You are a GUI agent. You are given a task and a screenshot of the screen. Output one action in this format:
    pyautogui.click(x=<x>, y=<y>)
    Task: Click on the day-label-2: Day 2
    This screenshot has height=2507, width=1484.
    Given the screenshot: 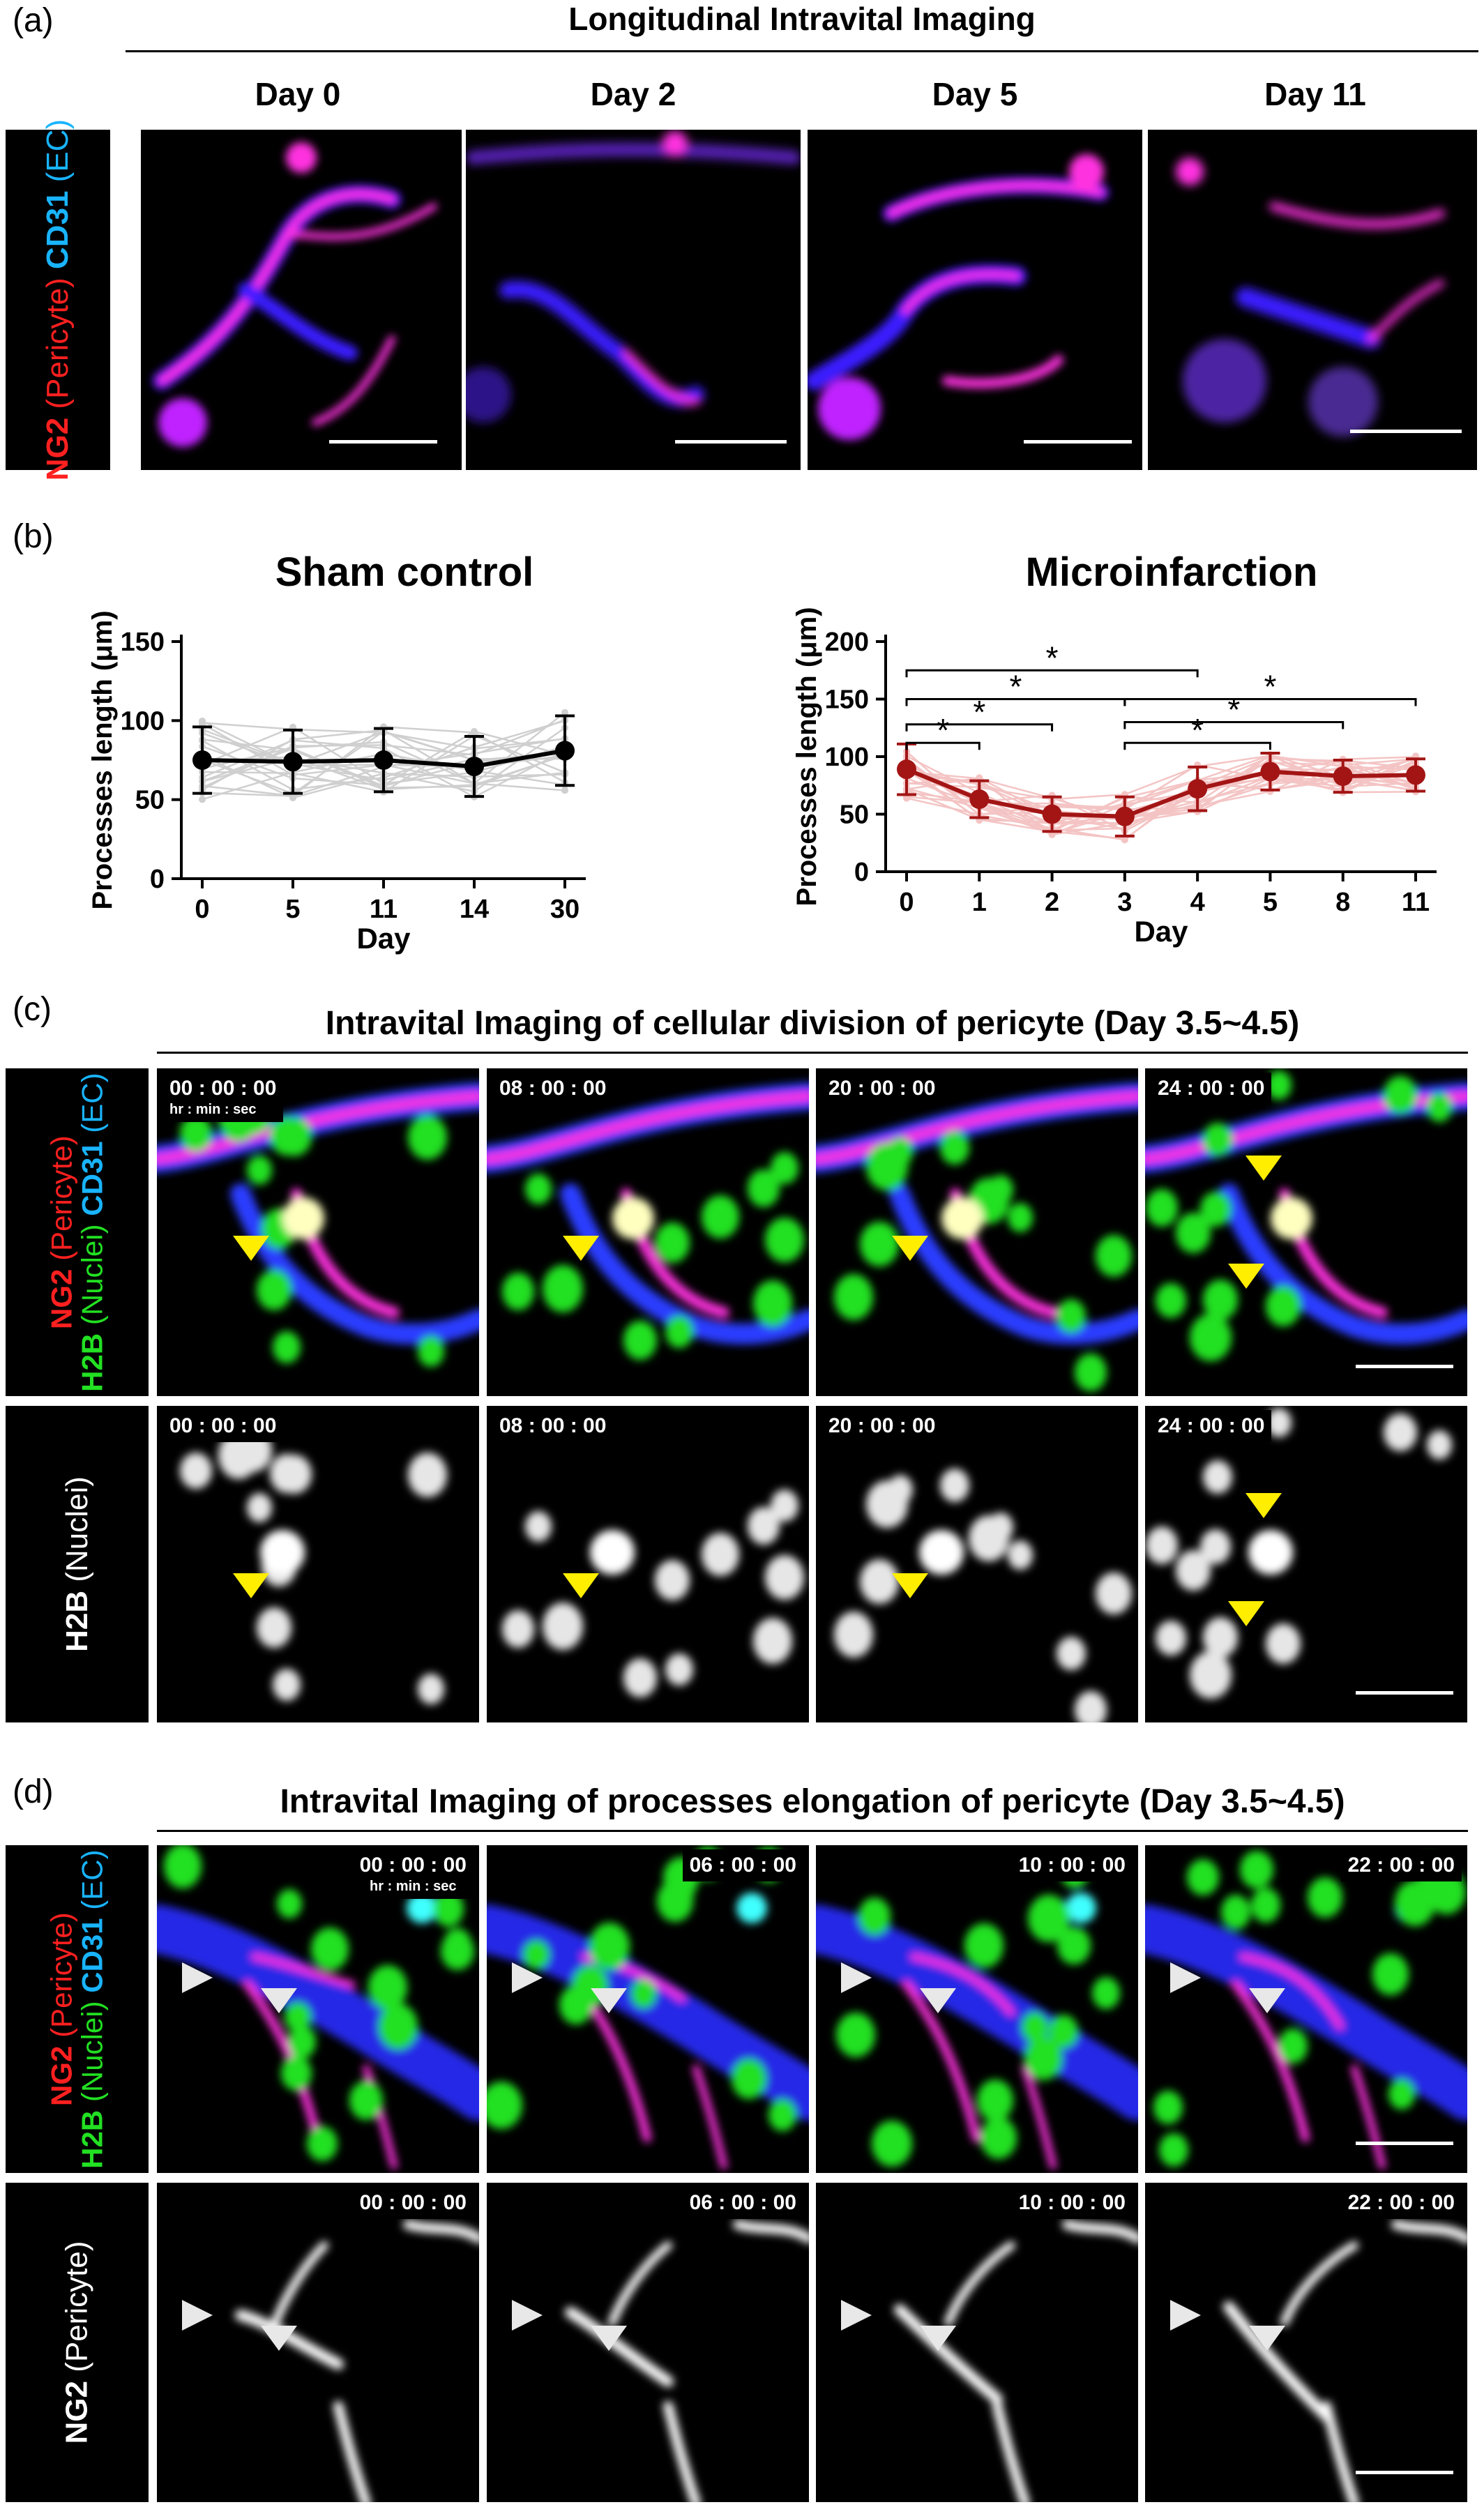 What is the action you would take?
    pyautogui.click(x=633, y=94)
    